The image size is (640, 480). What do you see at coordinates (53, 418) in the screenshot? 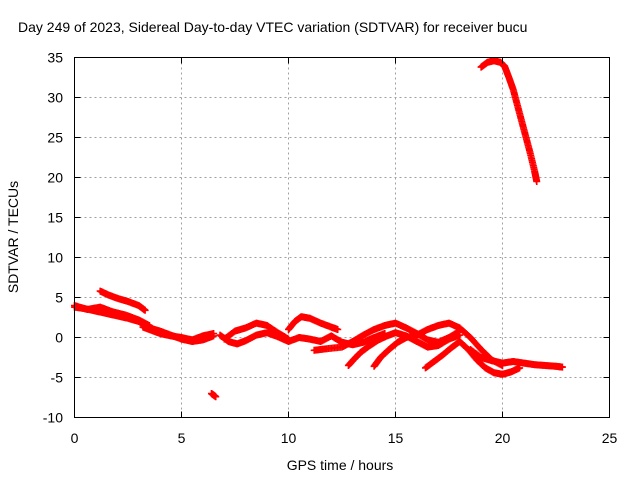
I see `y-tick-label: -10` at bounding box center [53, 418].